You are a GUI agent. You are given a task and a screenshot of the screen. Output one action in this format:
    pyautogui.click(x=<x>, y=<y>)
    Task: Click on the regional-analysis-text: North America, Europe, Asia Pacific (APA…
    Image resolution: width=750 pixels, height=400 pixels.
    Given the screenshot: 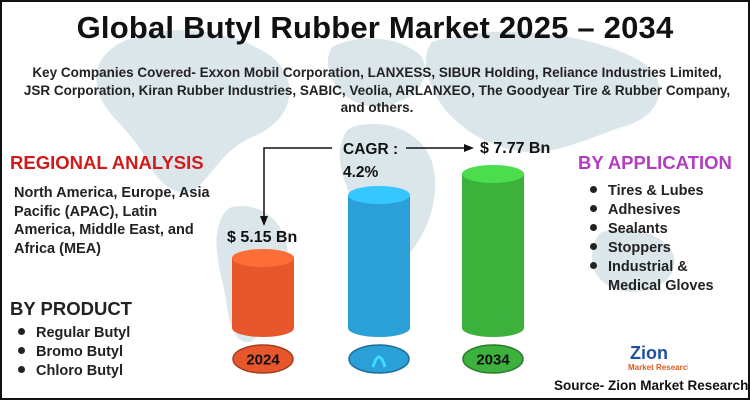 What is the action you would take?
    pyautogui.click(x=112, y=221)
    